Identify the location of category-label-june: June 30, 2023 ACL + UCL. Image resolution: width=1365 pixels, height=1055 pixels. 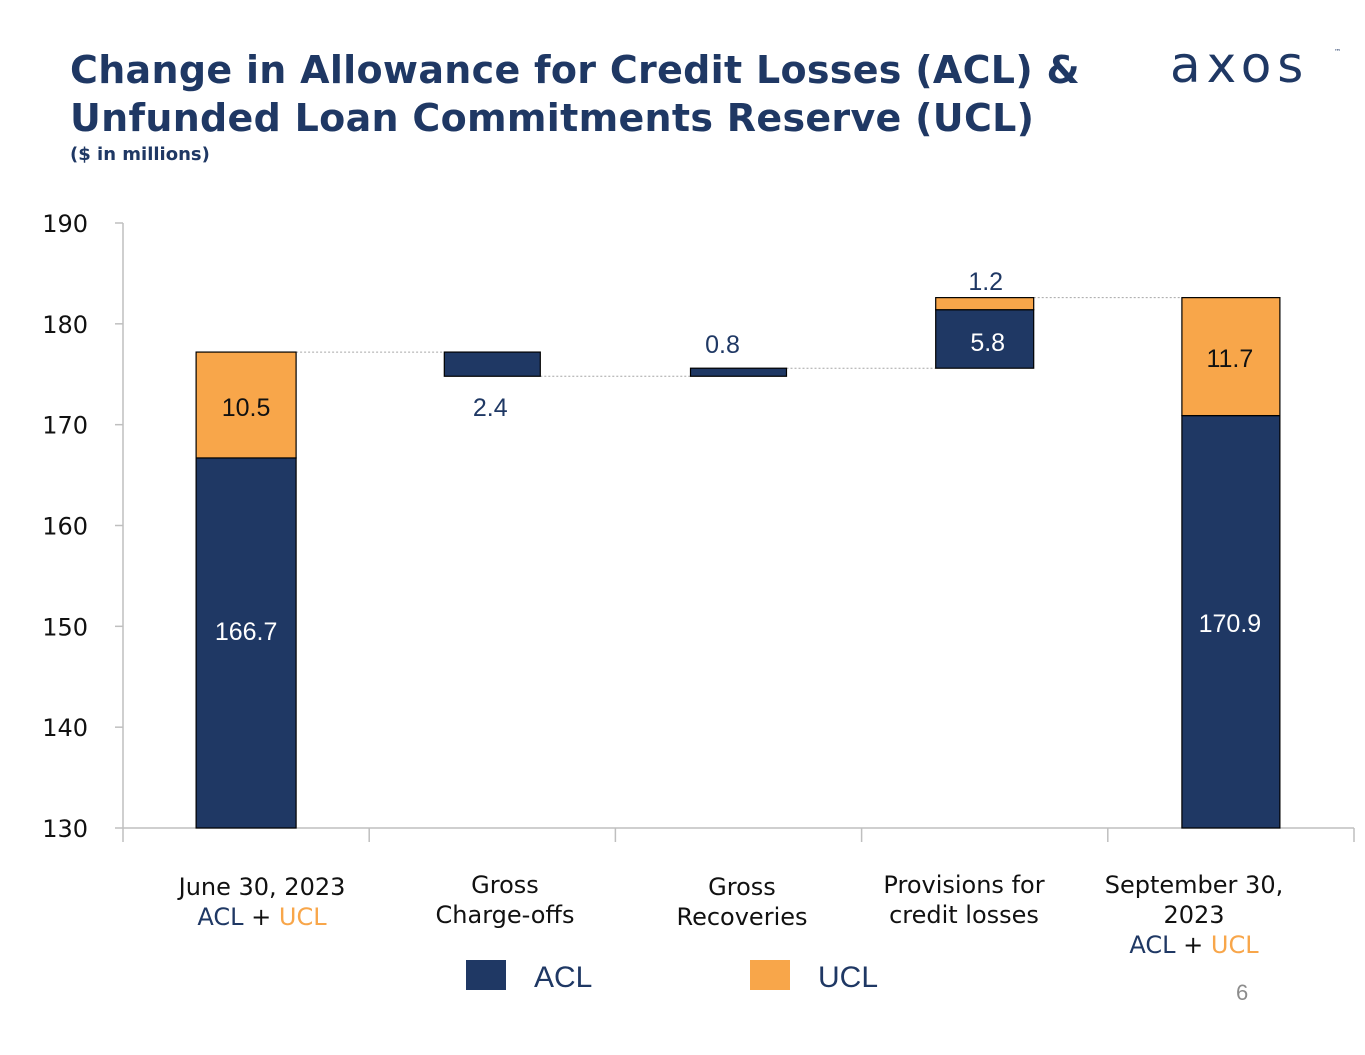
(262, 902).